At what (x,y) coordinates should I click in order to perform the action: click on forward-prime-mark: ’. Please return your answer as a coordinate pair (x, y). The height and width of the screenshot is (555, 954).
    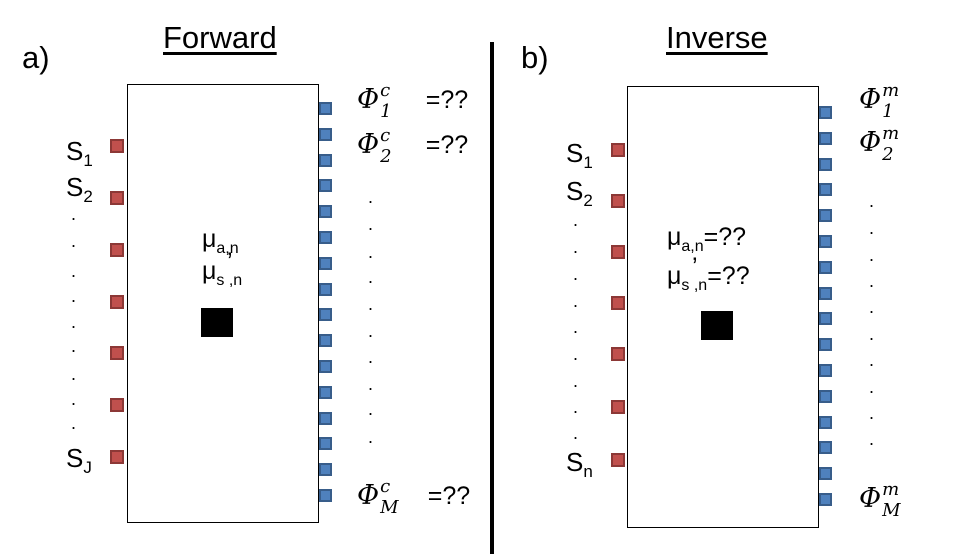
    Looking at the image, I should click on (230, 262).